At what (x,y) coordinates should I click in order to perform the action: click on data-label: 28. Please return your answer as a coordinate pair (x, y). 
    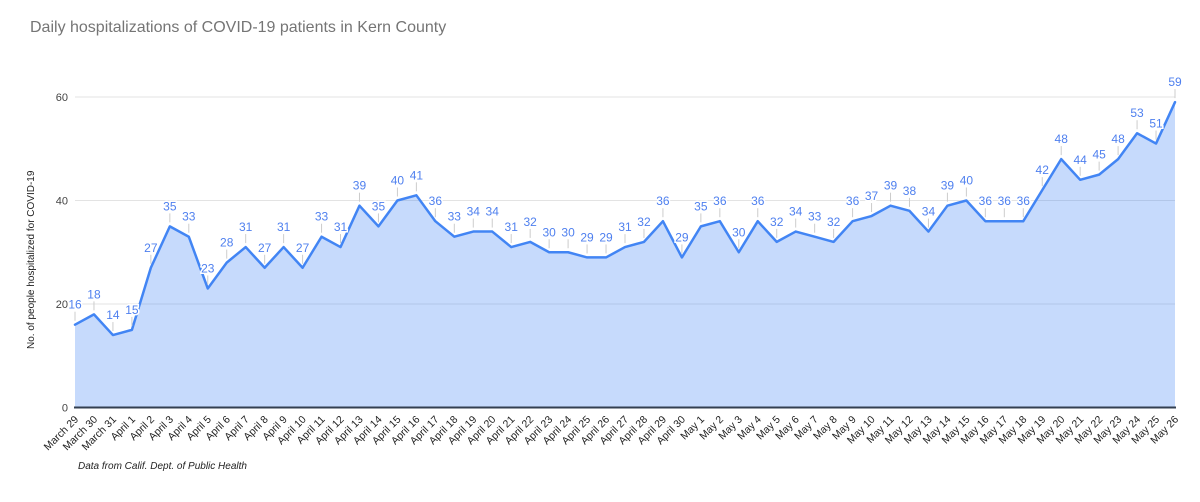
    Looking at the image, I should click on (227, 243).